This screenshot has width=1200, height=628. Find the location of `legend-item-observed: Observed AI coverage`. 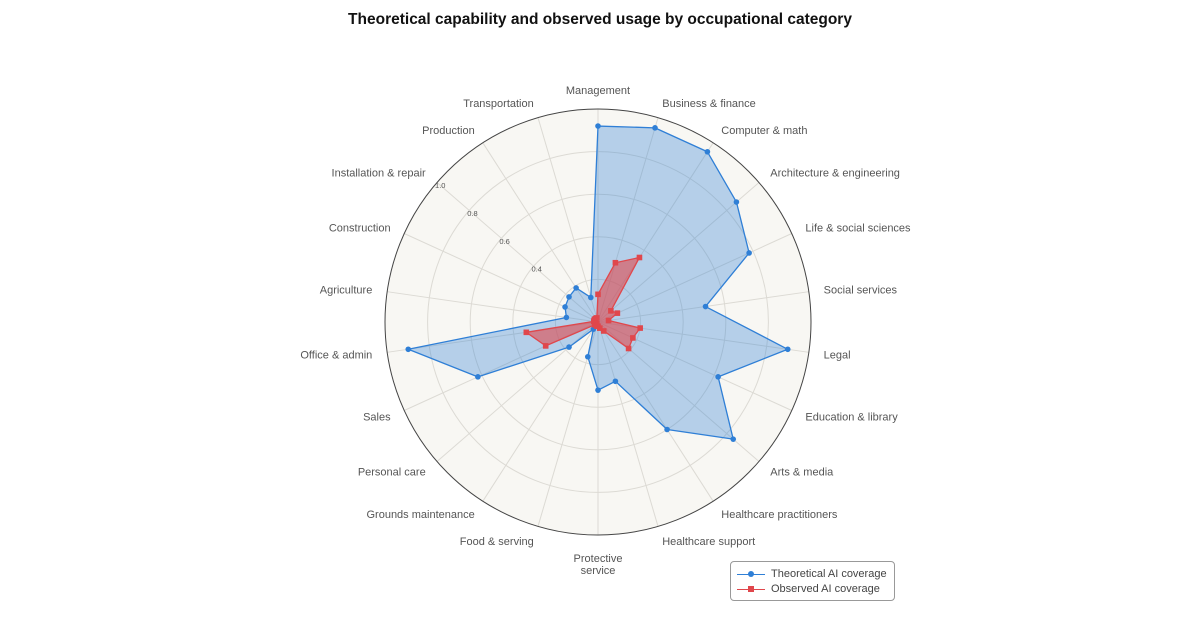

legend-item-observed: Observed AI coverage is located at coordinates (808, 589).